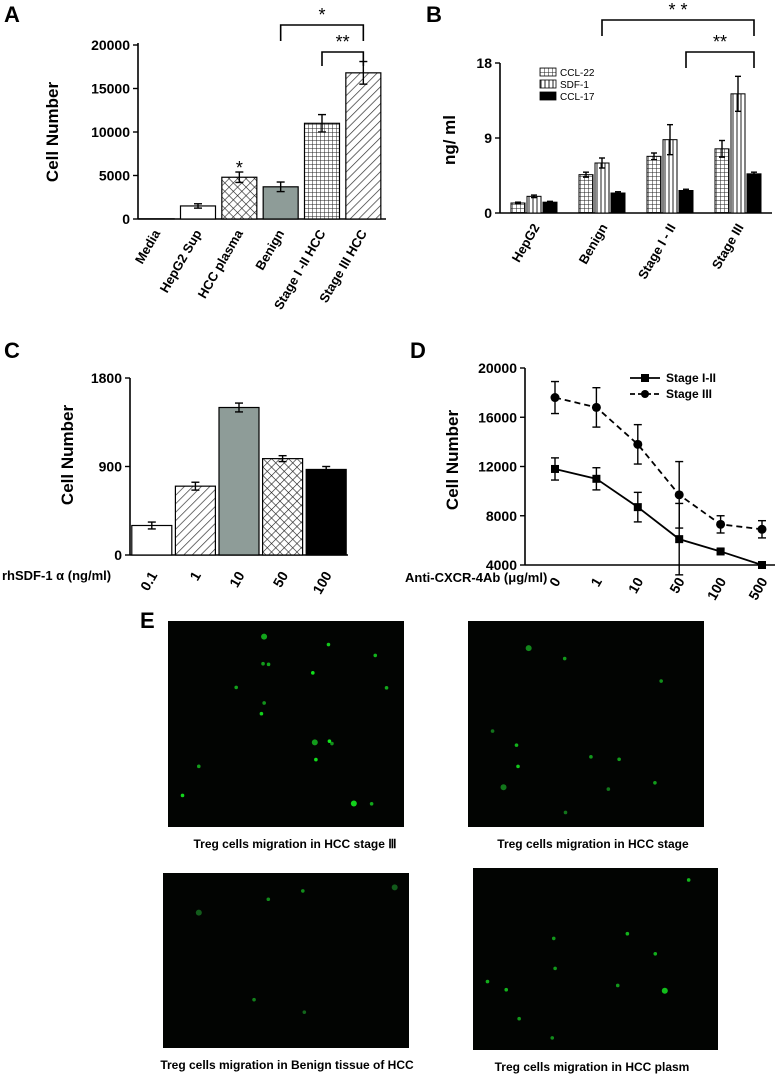 The width and height of the screenshot is (780, 1079). I want to click on y-tick-label: 20000, so click(497, 368).